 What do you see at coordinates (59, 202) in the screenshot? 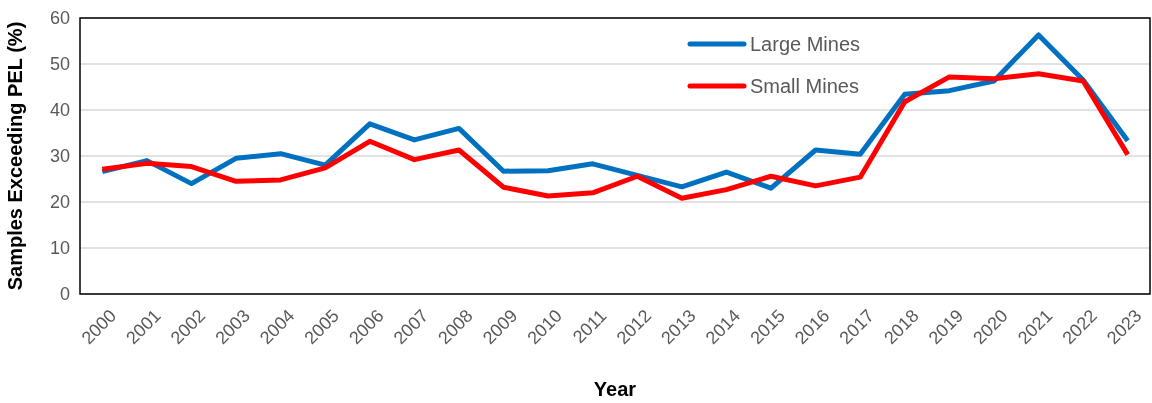
I see `y-tick-label: 20` at bounding box center [59, 202].